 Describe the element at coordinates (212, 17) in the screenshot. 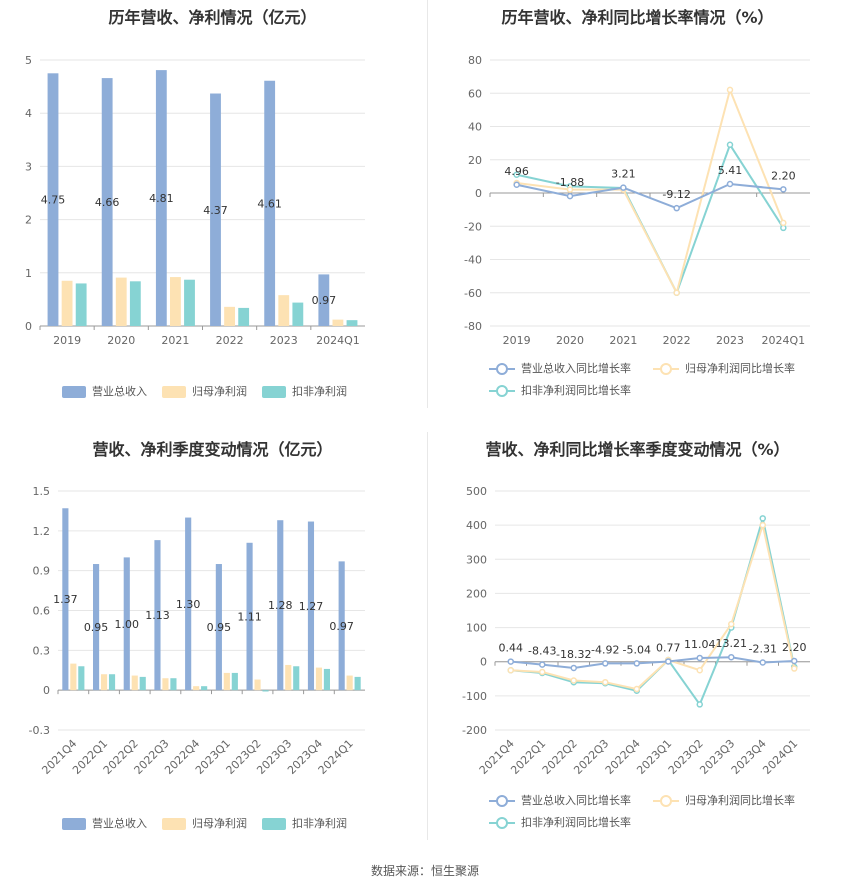

I see `chart-title: 历年营收、净利情况（亿元）` at that location.